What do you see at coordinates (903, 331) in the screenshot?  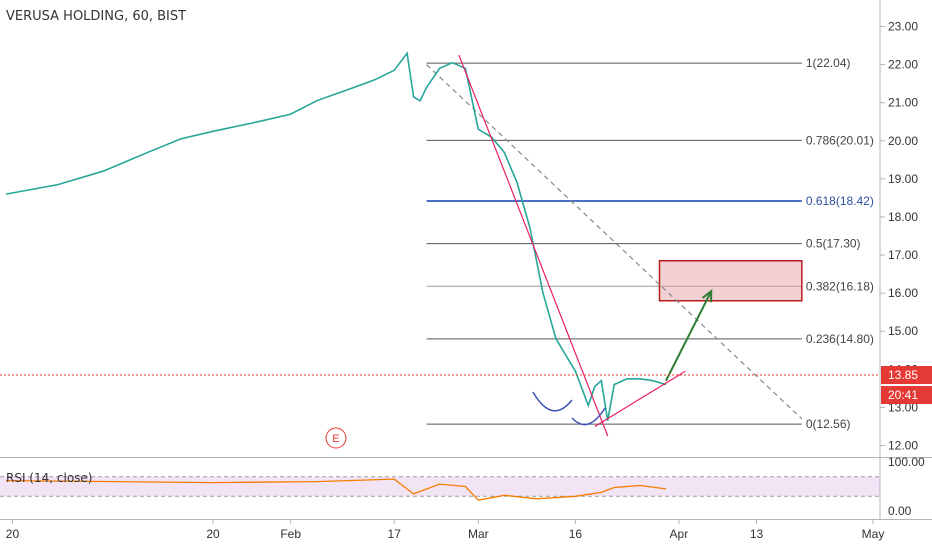 I see `y-tick-label: 15.00` at bounding box center [903, 331].